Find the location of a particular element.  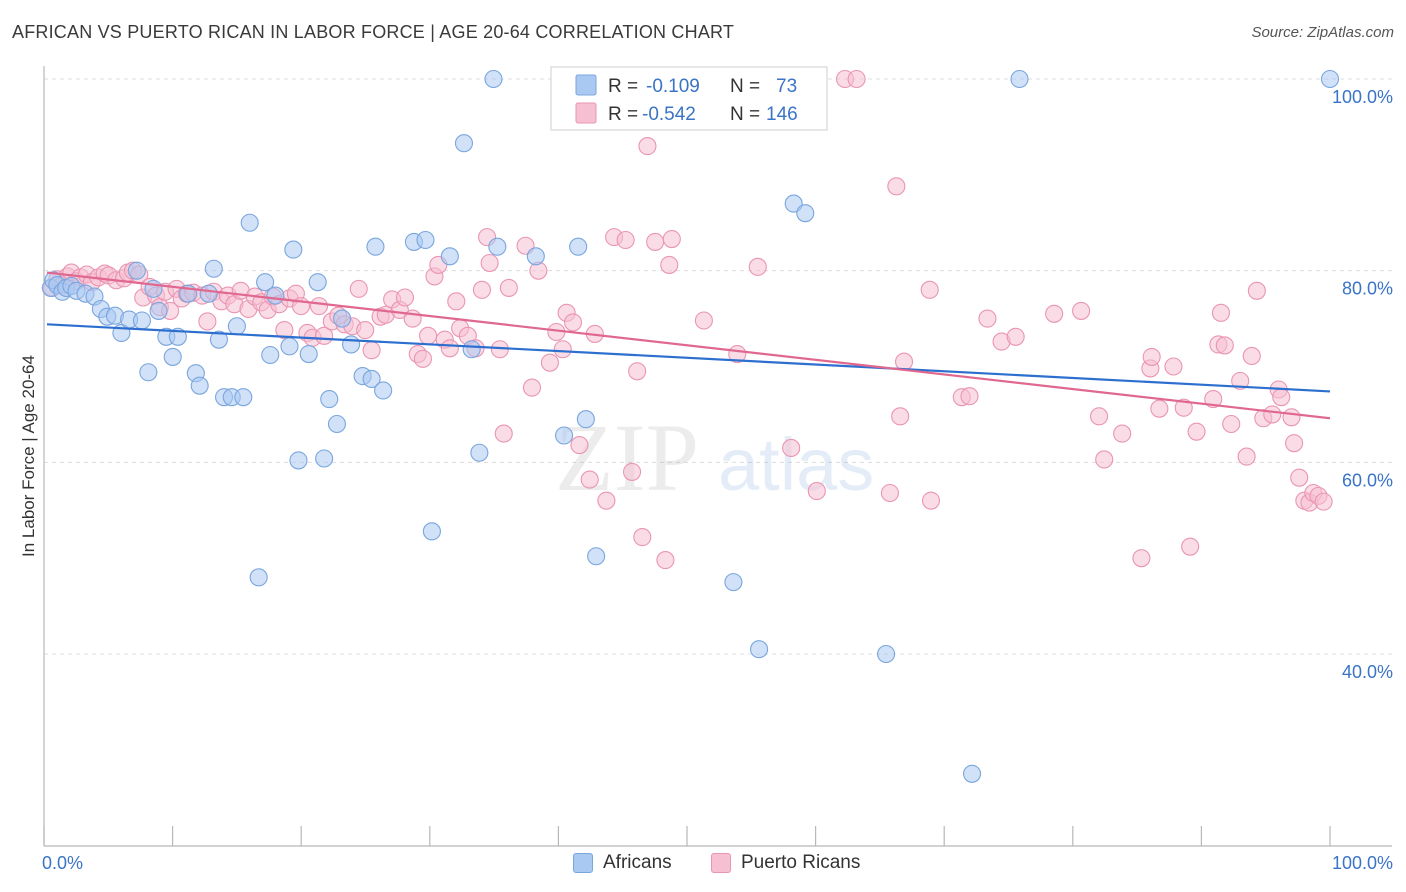

legend-item-puerto-ricans: Puerto Ricans is located at coordinates (785, 863).